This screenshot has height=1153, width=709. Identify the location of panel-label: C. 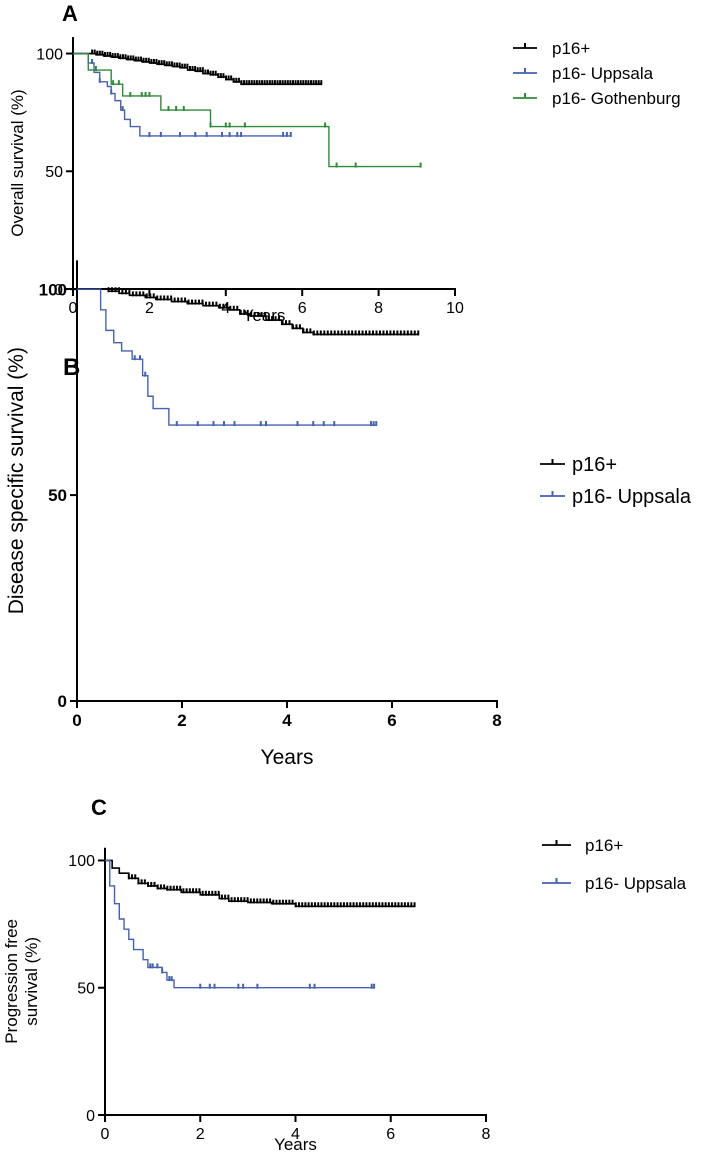
(99, 807).